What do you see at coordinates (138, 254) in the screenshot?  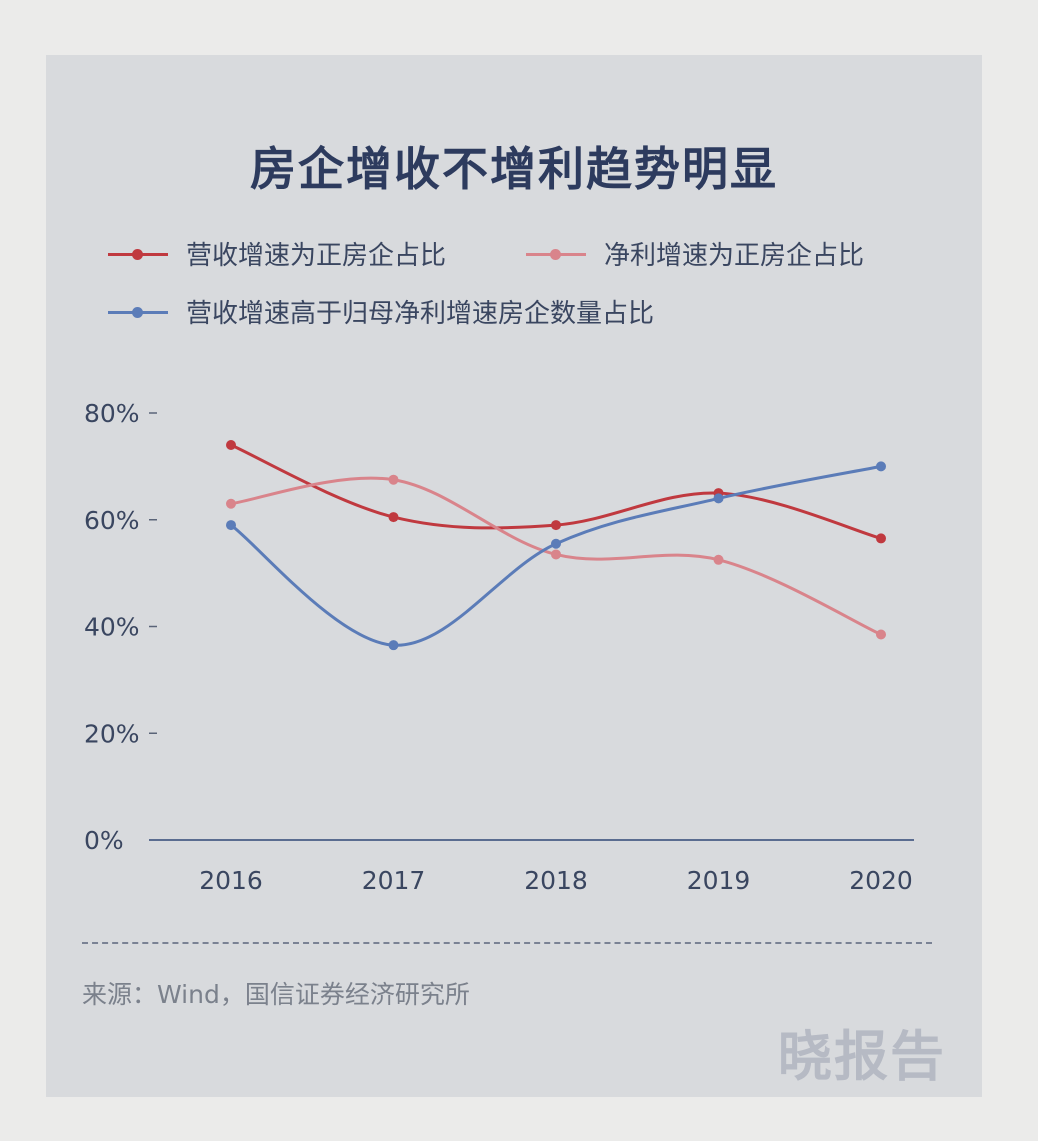 I see `legend-swatch-revenue` at bounding box center [138, 254].